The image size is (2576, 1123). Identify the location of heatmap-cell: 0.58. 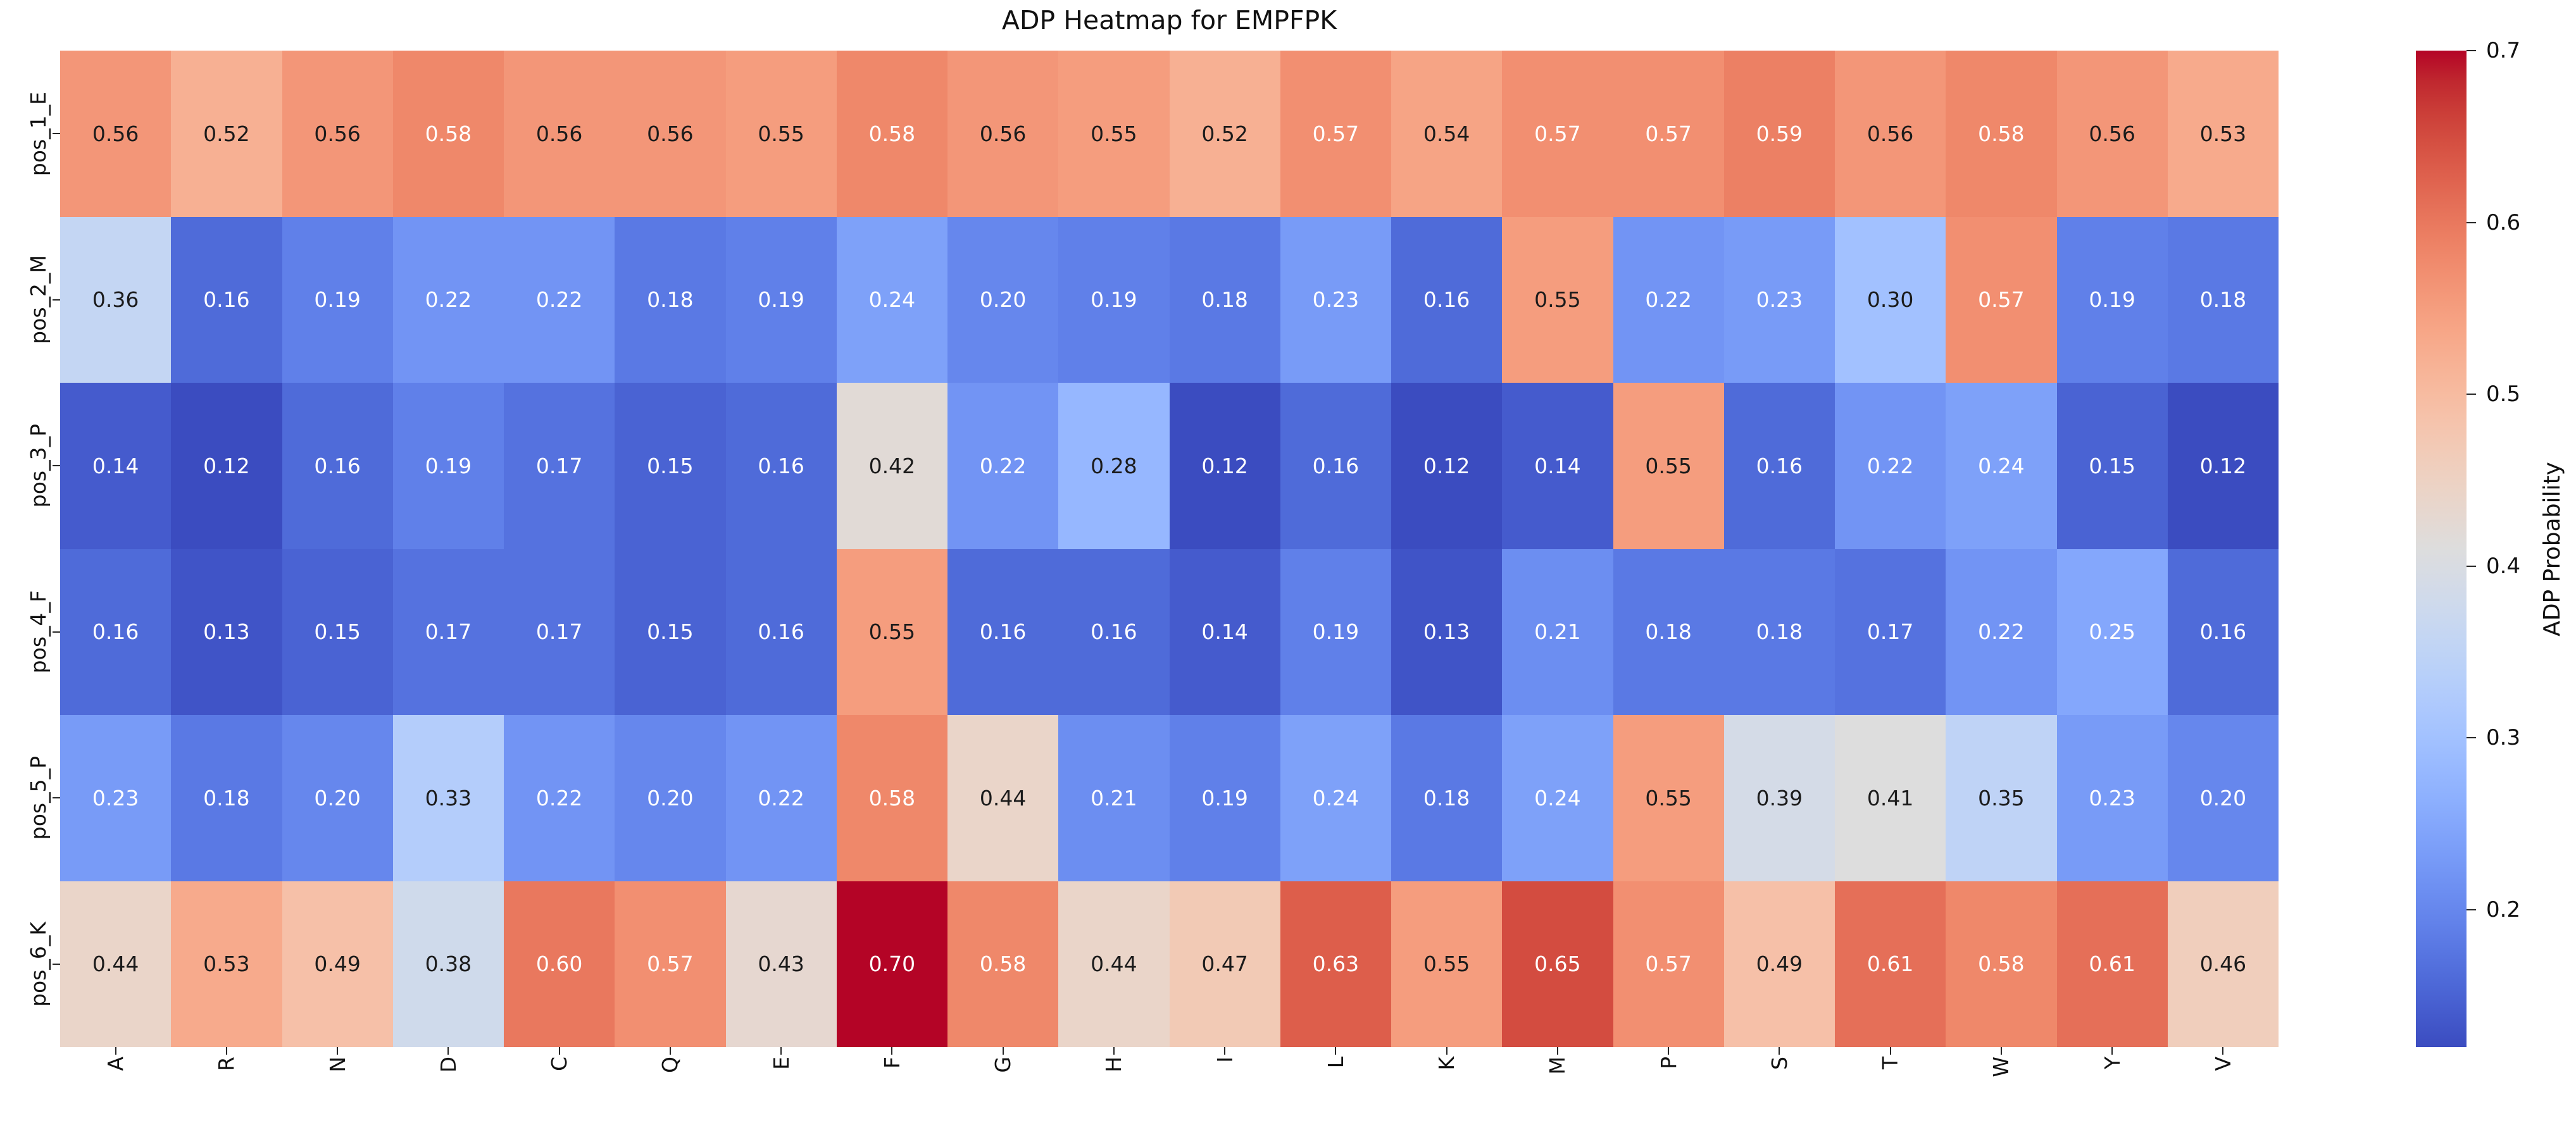
(891, 134).